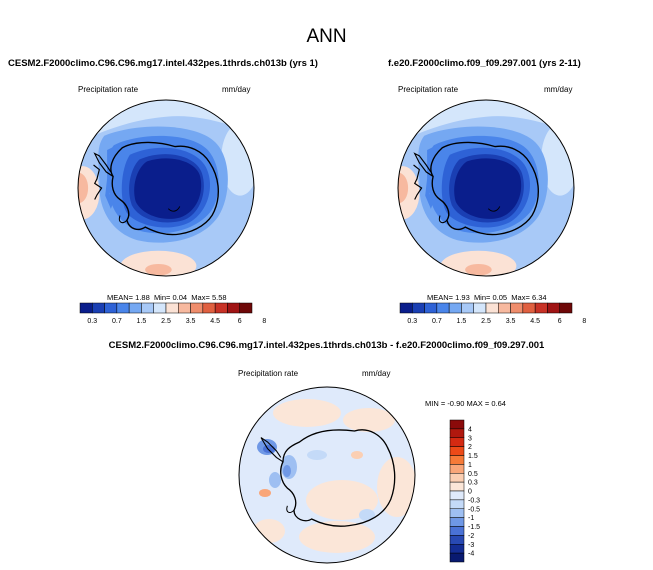  I want to click on min-value: 0.05, so click(500, 297).